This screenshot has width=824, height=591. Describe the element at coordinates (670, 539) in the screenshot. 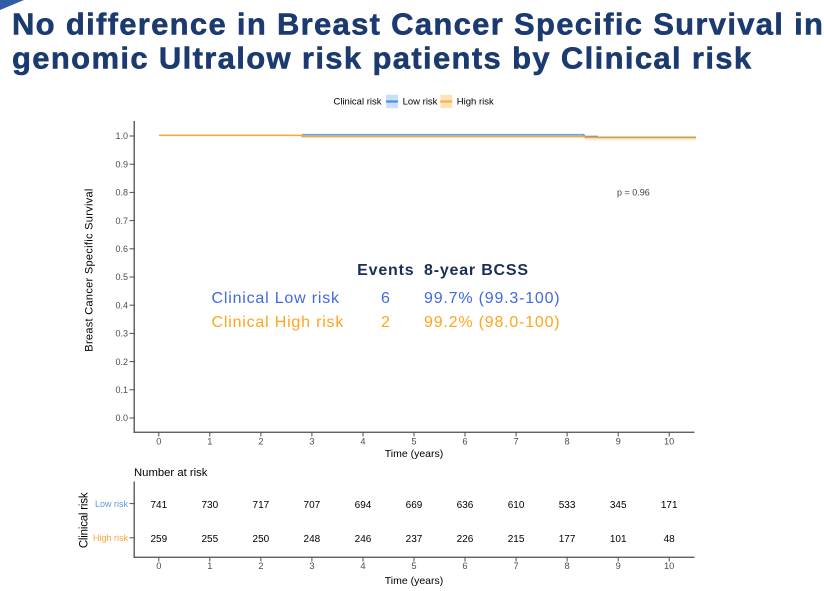

I see `svg-text: 48` at that location.